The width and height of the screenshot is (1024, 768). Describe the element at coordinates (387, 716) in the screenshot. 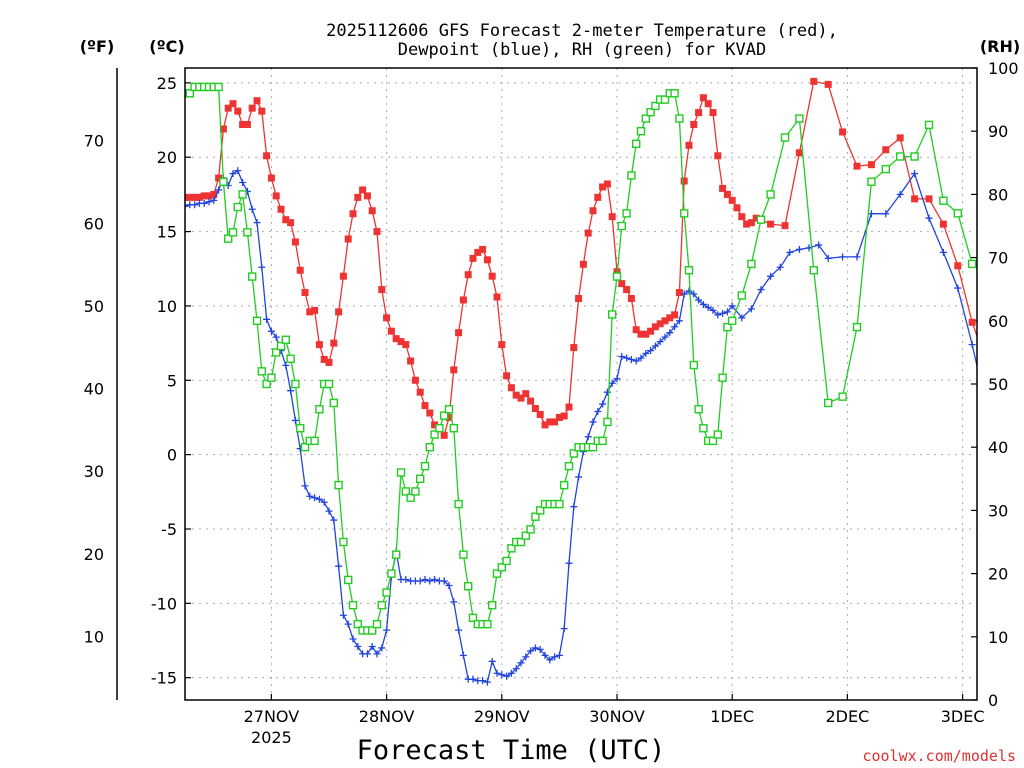

I see `time-tick-label: 28NOV` at that location.